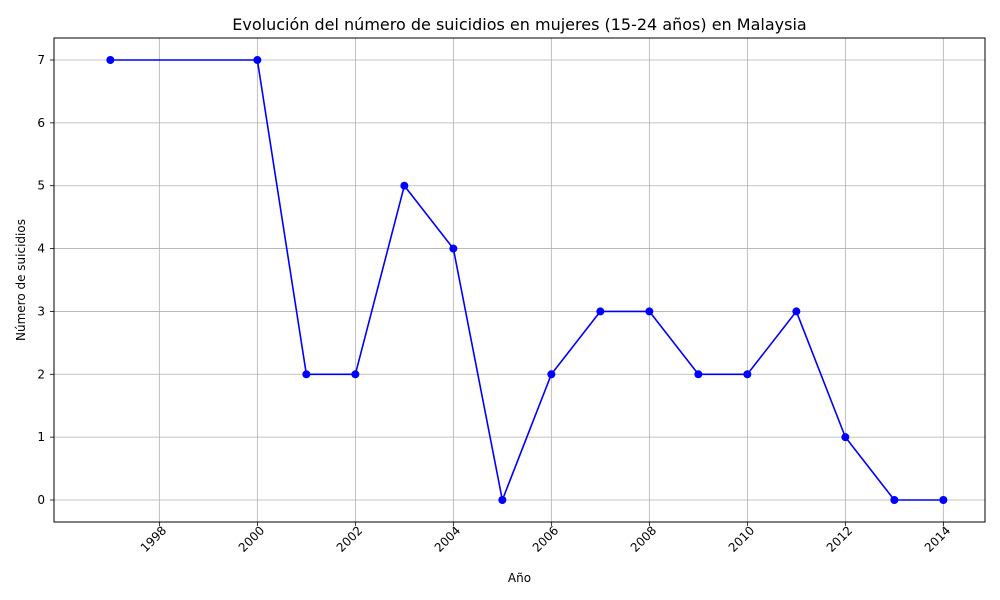 The width and height of the screenshot is (1000, 600). Describe the element at coordinates (845, 437) in the screenshot. I see `data-point-2012` at that location.